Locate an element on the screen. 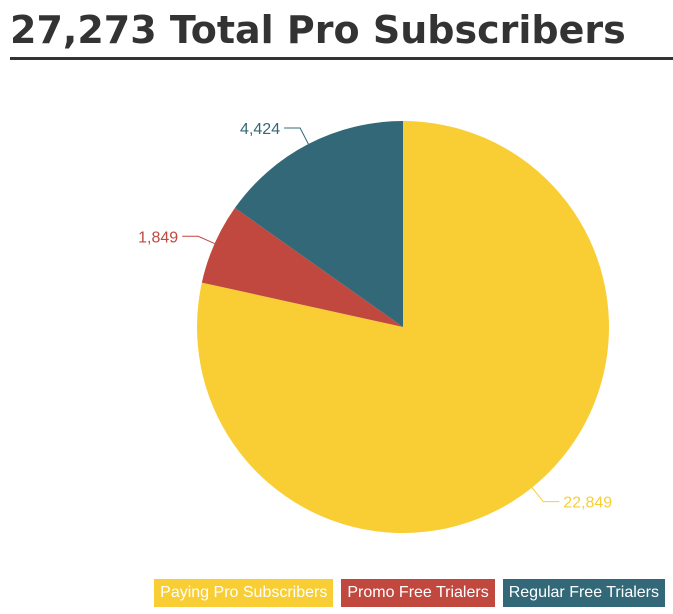  leader-line-regular-free-trialers is located at coordinates (296, 136).